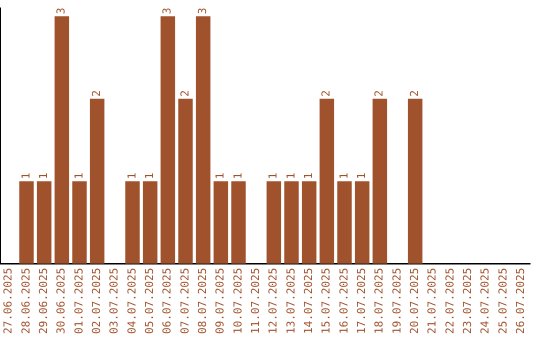 The image size is (540, 340). What do you see at coordinates (361, 301) in the screenshot?
I see `x-tick-label: 17.07.2025` at bounding box center [361, 301].